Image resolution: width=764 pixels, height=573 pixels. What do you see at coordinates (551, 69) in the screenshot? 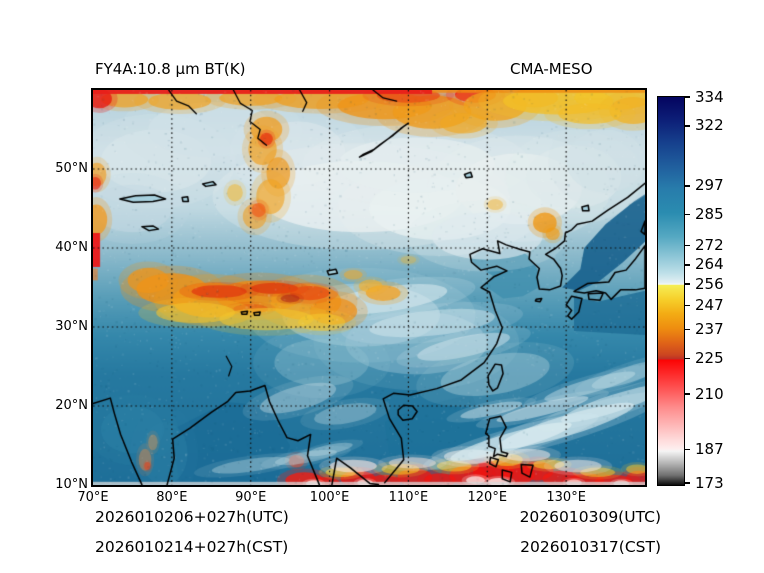
I see `model-name-label: CMA-MESO` at bounding box center [551, 69].